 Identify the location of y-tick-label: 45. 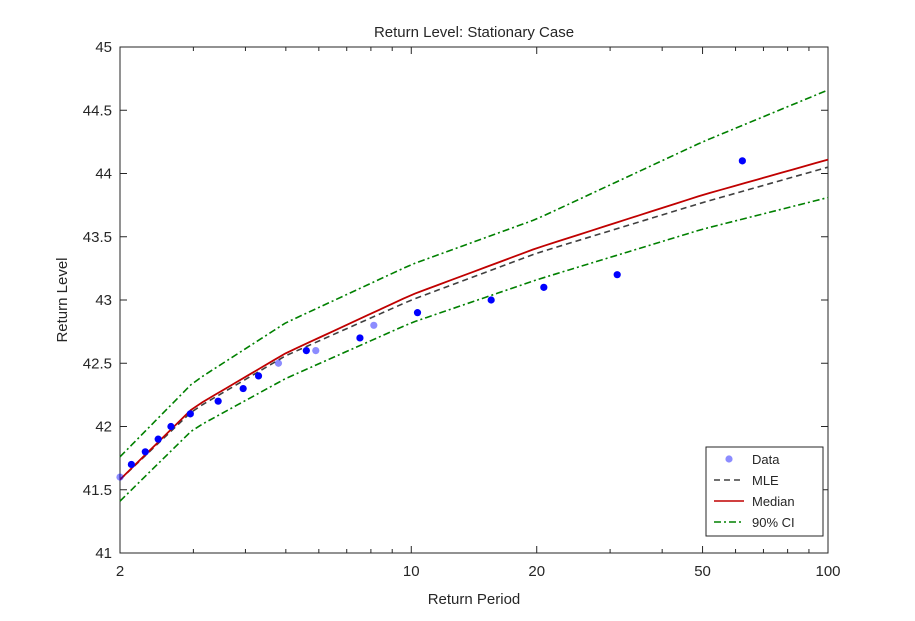
(103, 47).